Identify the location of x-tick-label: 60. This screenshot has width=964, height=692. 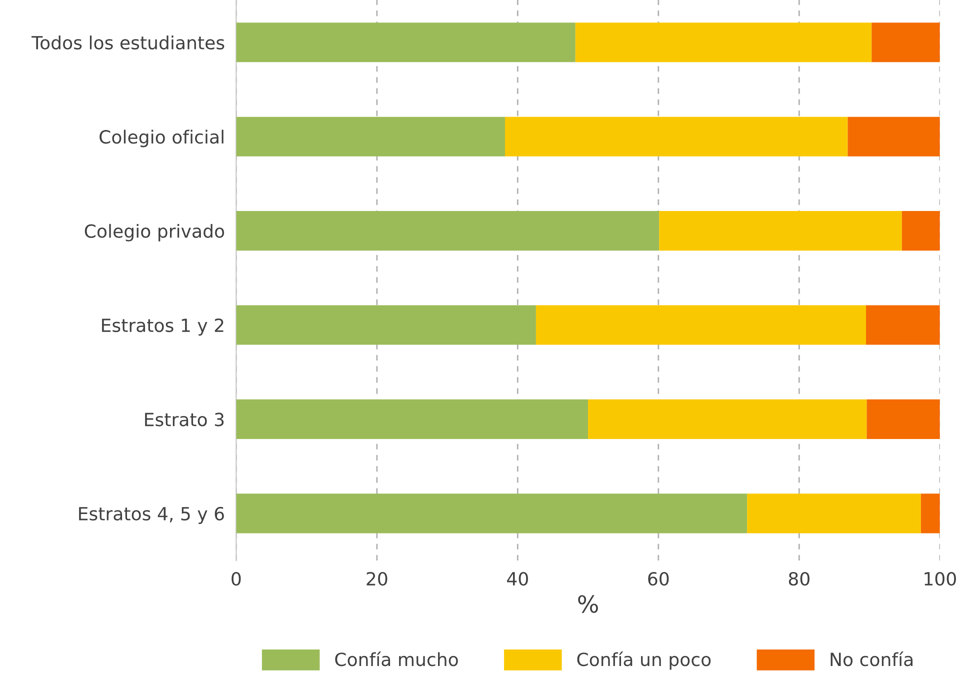
(658, 579).